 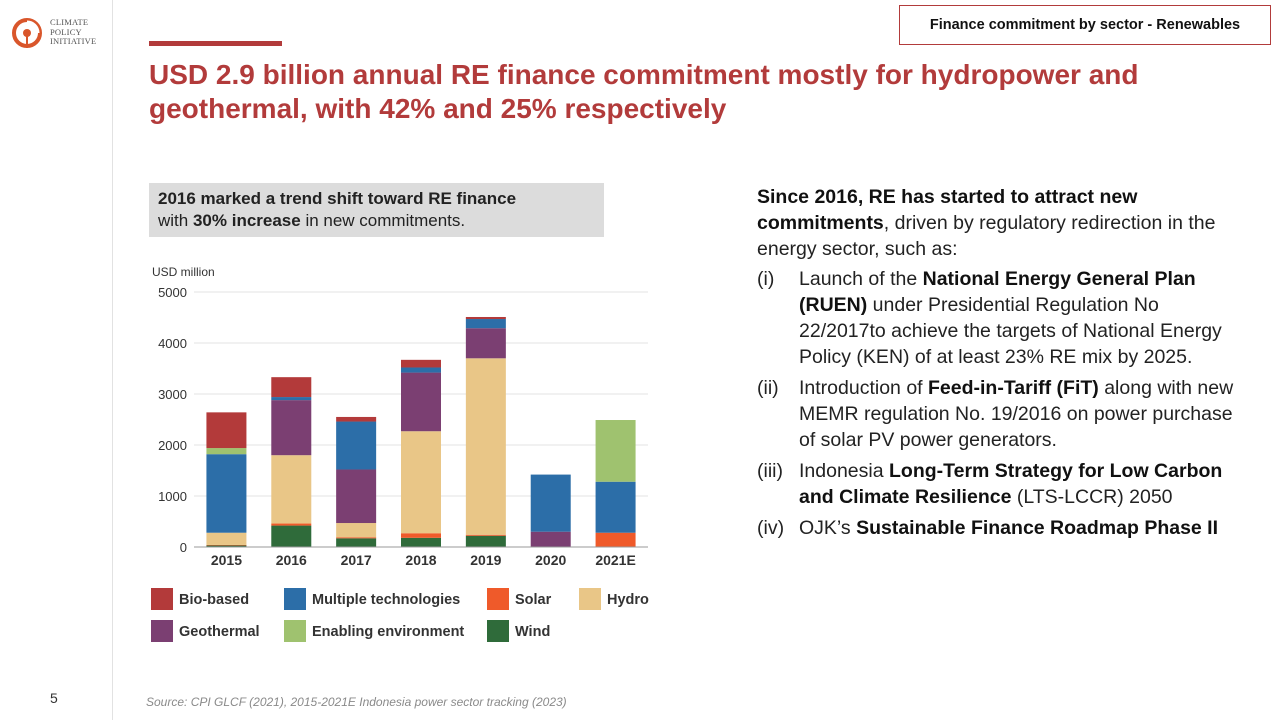 What do you see at coordinates (356, 560) in the screenshot?
I see `x-tick-label: 2017` at bounding box center [356, 560].